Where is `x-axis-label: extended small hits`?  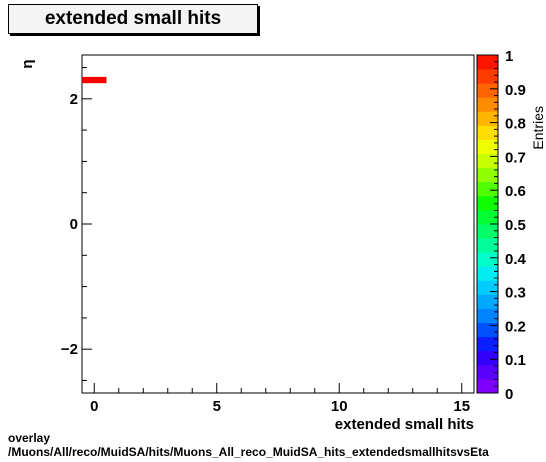 x-axis-label: extended small hits is located at coordinates (404, 424).